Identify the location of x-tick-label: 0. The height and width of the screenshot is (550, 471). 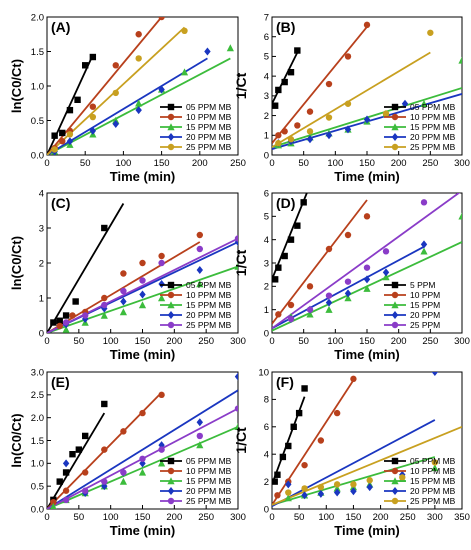
(46, 341).